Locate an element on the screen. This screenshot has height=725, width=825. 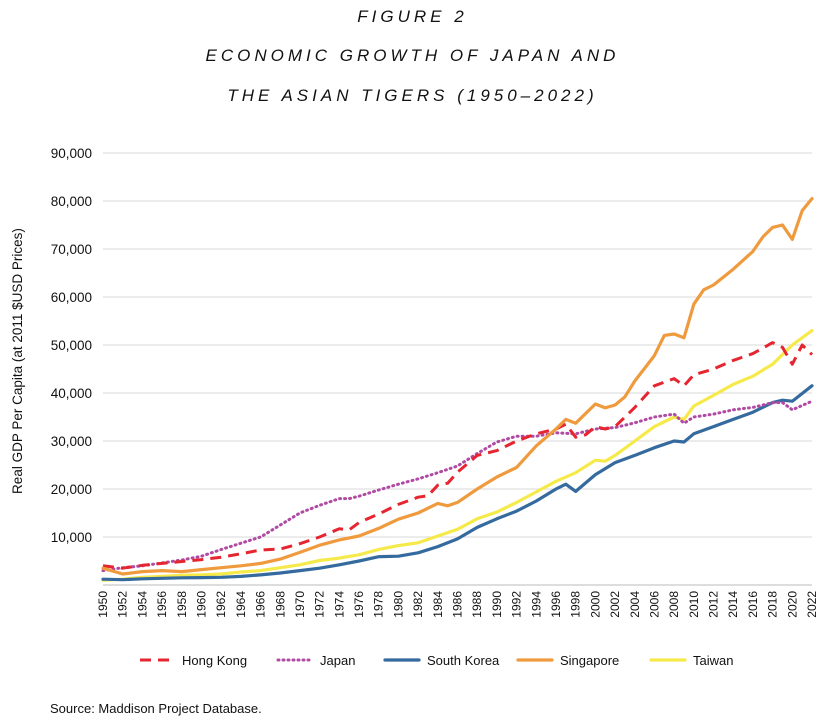
x-tick-label: 2014 is located at coordinates (733, 604).